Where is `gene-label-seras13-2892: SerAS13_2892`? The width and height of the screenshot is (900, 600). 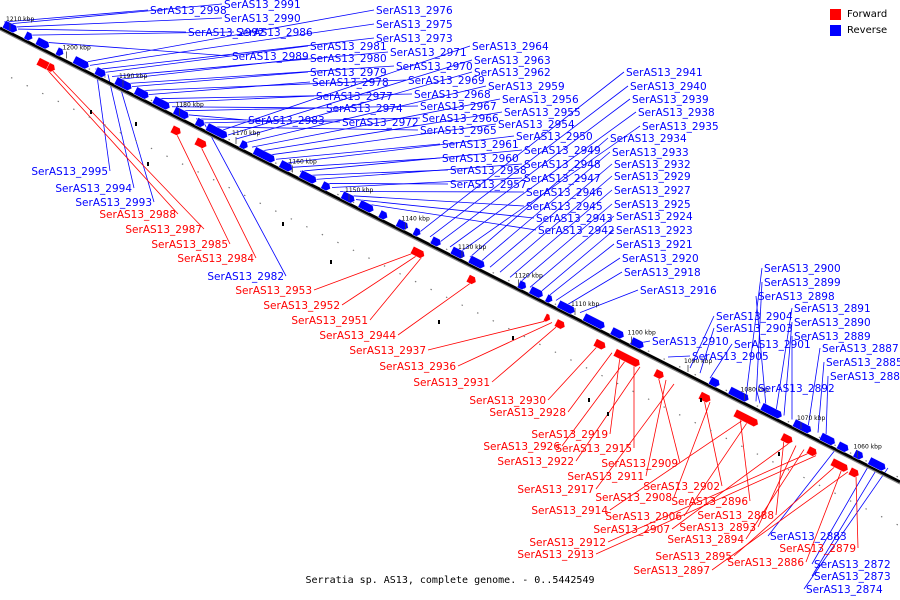
gene-label-seras13-2892: SerAS13_2892 is located at coordinates (796, 389).